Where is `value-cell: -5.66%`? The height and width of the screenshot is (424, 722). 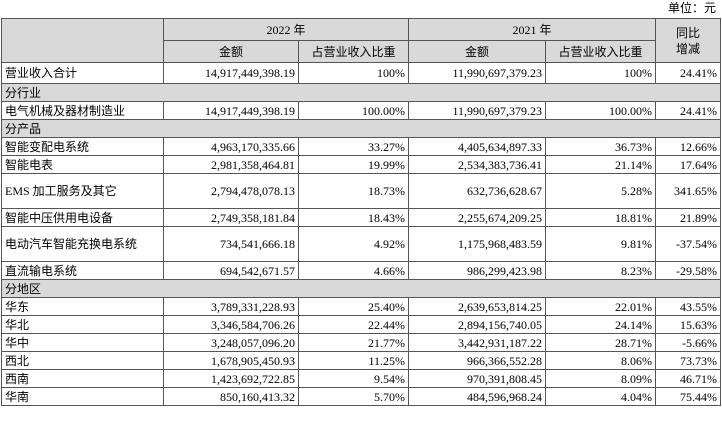
value-cell: -5.66% is located at coordinates (688, 342).